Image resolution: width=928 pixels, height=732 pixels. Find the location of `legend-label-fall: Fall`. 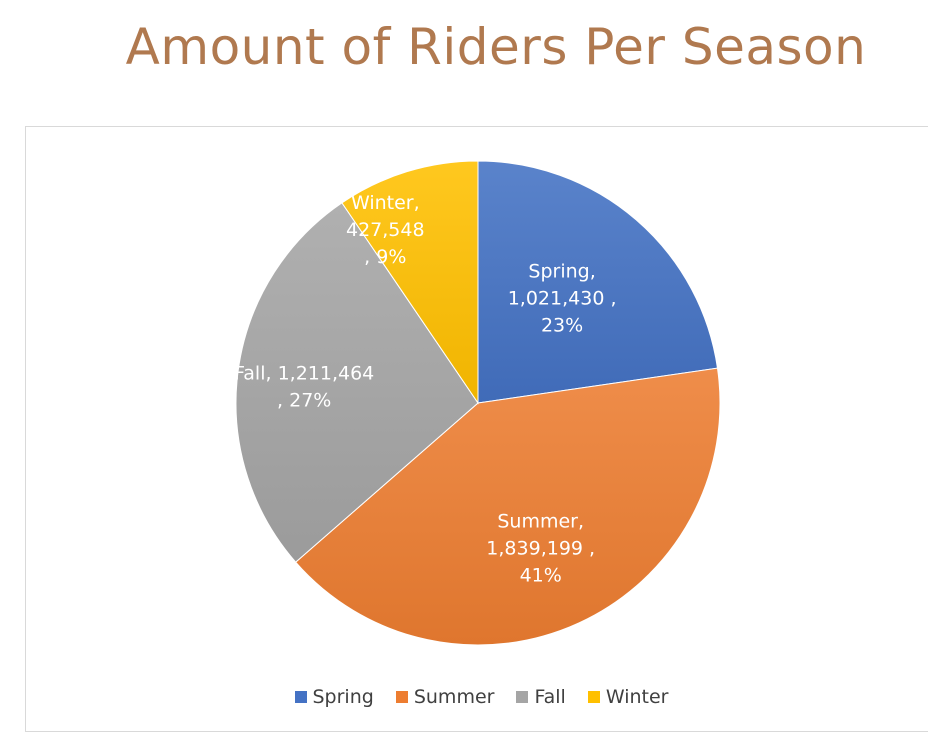

legend-label-fall: Fall is located at coordinates (550, 697).